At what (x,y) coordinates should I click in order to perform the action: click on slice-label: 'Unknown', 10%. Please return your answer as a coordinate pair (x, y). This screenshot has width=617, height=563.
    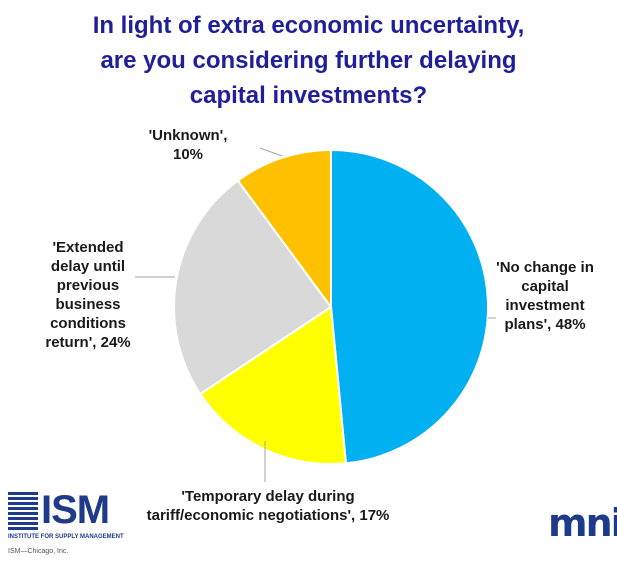
    Looking at the image, I should click on (188, 145).